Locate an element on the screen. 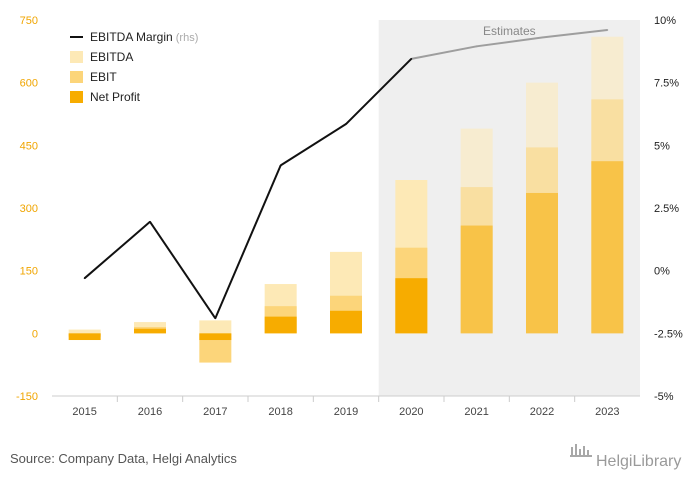  legend-swatch-net-profit is located at coordinates (76, 97).